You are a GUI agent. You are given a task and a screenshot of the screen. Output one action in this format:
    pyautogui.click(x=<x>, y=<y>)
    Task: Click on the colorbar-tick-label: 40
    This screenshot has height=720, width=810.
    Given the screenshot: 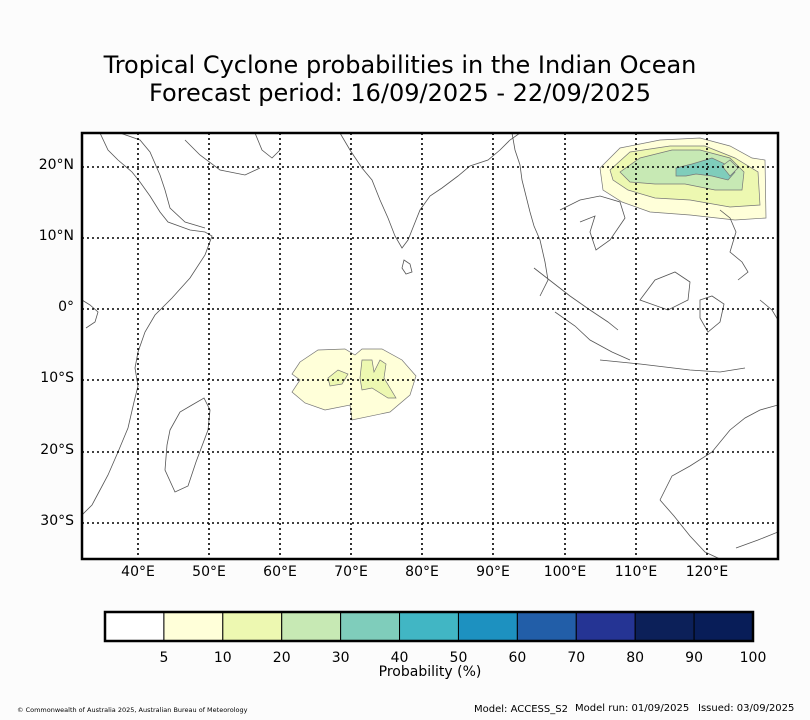 What is the action you would take?
    pyautogui.click(x=399, y=658)
    